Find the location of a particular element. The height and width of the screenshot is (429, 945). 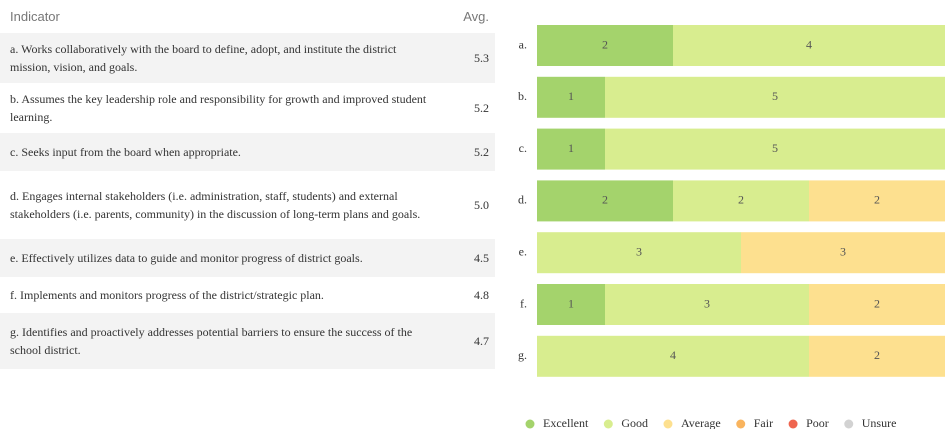

row-label: c. is located at coordinates (523, 148).